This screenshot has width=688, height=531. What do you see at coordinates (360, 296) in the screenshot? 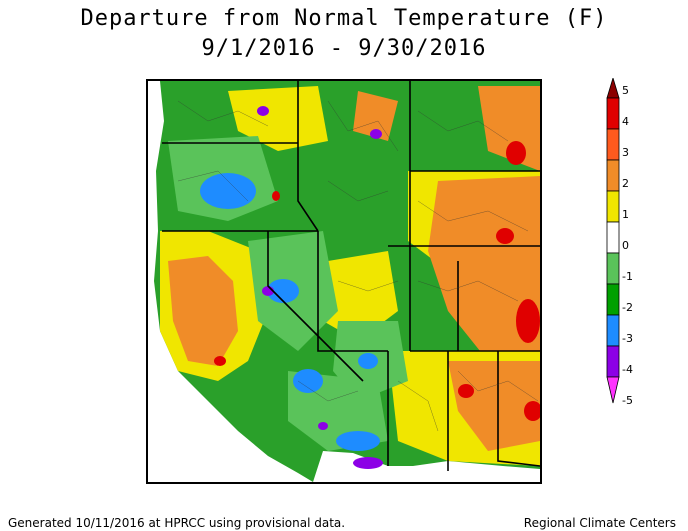
I see `region-yellow-great-basin` at bounding box center [360, 296].